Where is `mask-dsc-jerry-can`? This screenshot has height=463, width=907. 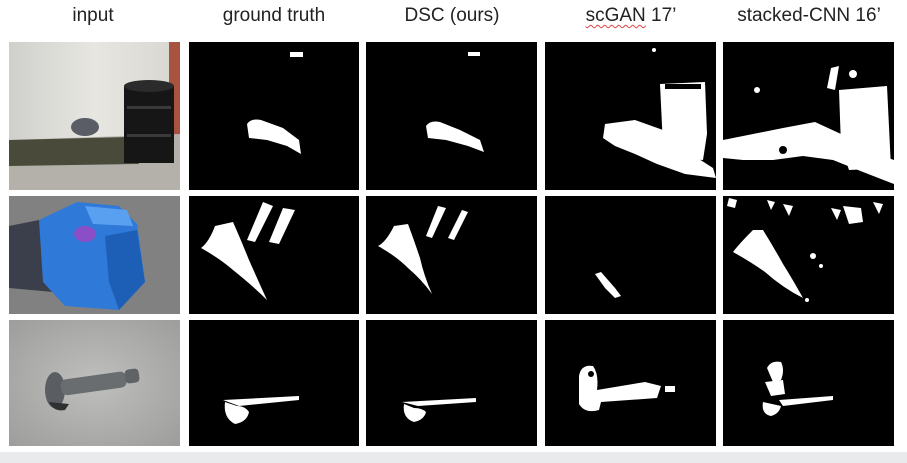
mask-dsc-jerry-can is located at coordinates (451, 255).